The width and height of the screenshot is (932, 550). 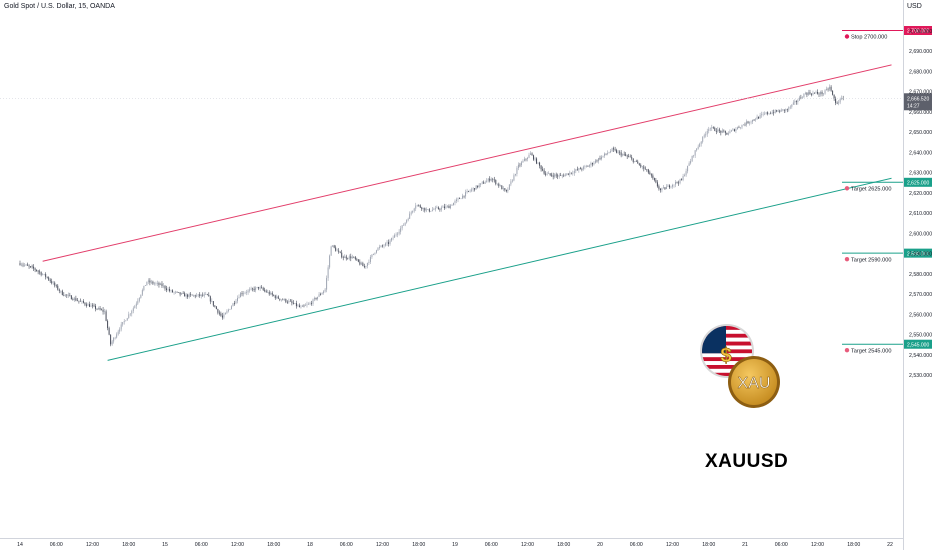 I want to click on x-tick-label: 12:00, so click(x=817, y=545).